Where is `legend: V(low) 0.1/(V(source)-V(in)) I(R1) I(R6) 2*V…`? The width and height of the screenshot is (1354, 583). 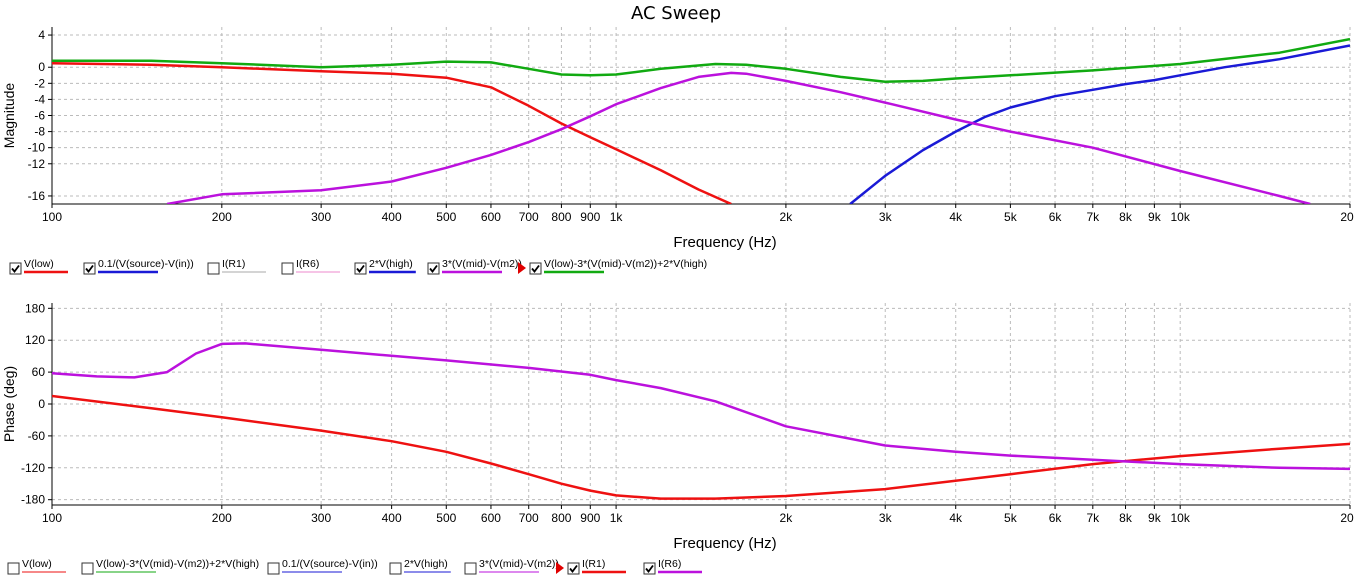 legend: V(low) 0.1/(V(source)-V(in)) I(R1) I(R6) 2*V… is located at coordinates (358, 266).